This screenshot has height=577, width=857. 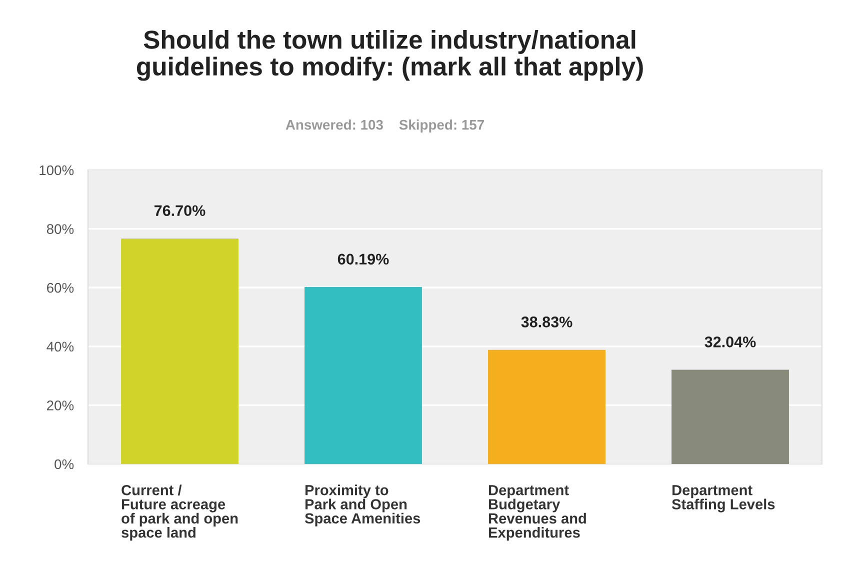 I want to click on x-tick-label: Department Budgetary Revenues and Expenditures, so click(x=537, y=513).